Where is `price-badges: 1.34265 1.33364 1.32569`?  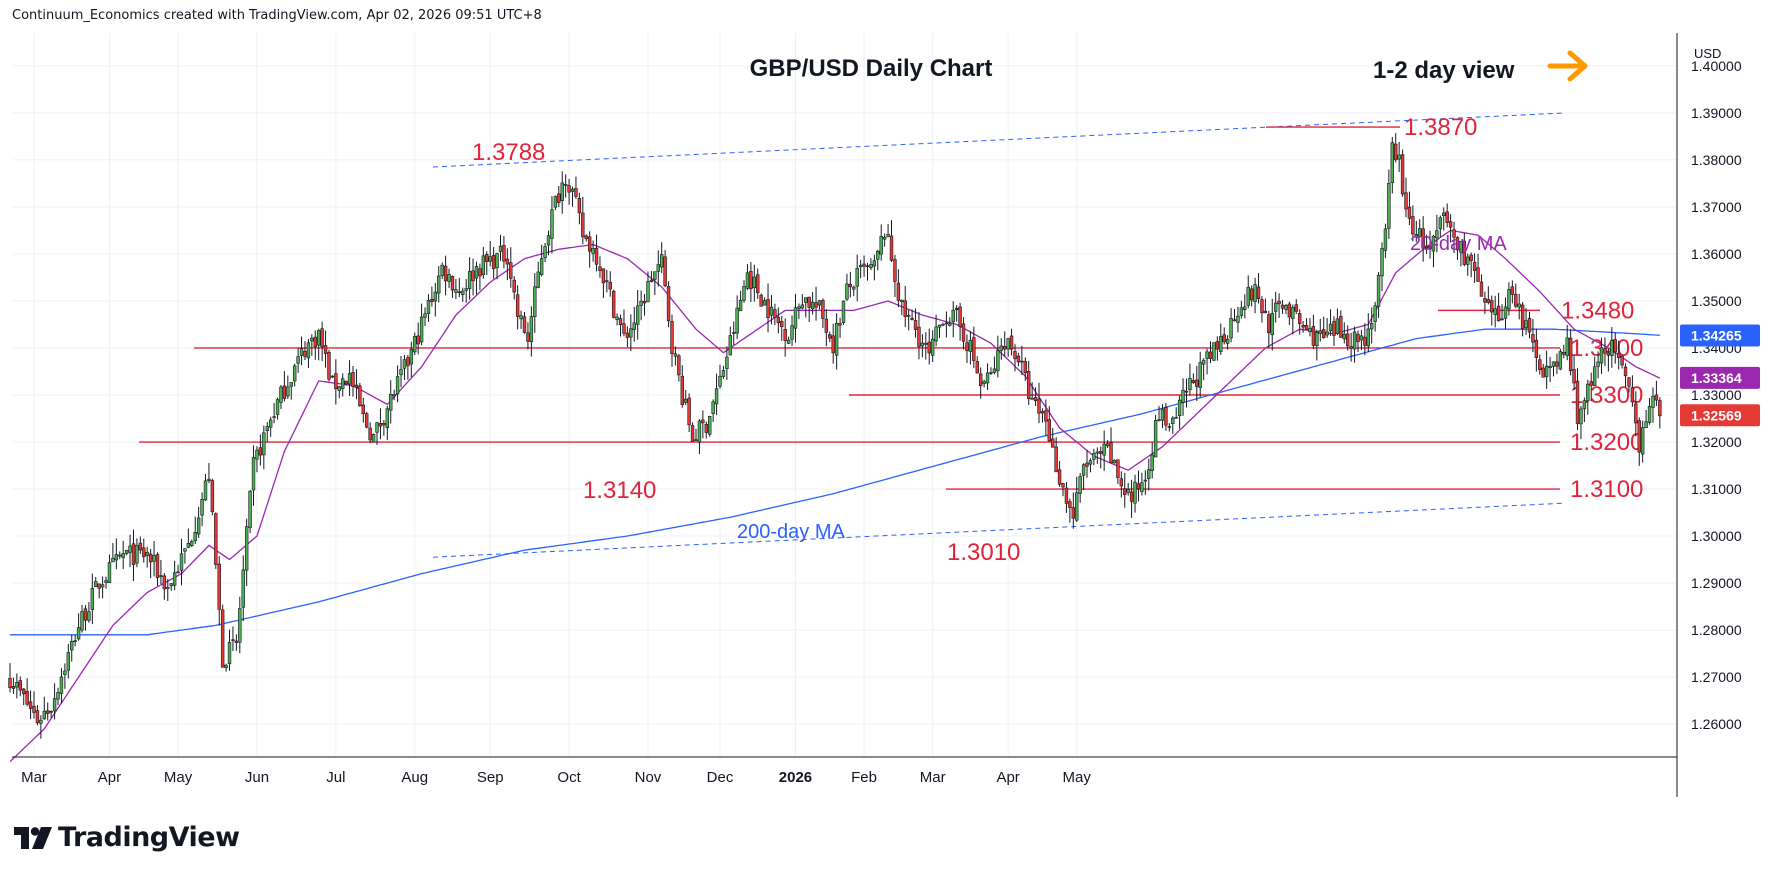 price-badges: 1.34265 1.33364 1.32569 is located at coordinates (1720, 375).